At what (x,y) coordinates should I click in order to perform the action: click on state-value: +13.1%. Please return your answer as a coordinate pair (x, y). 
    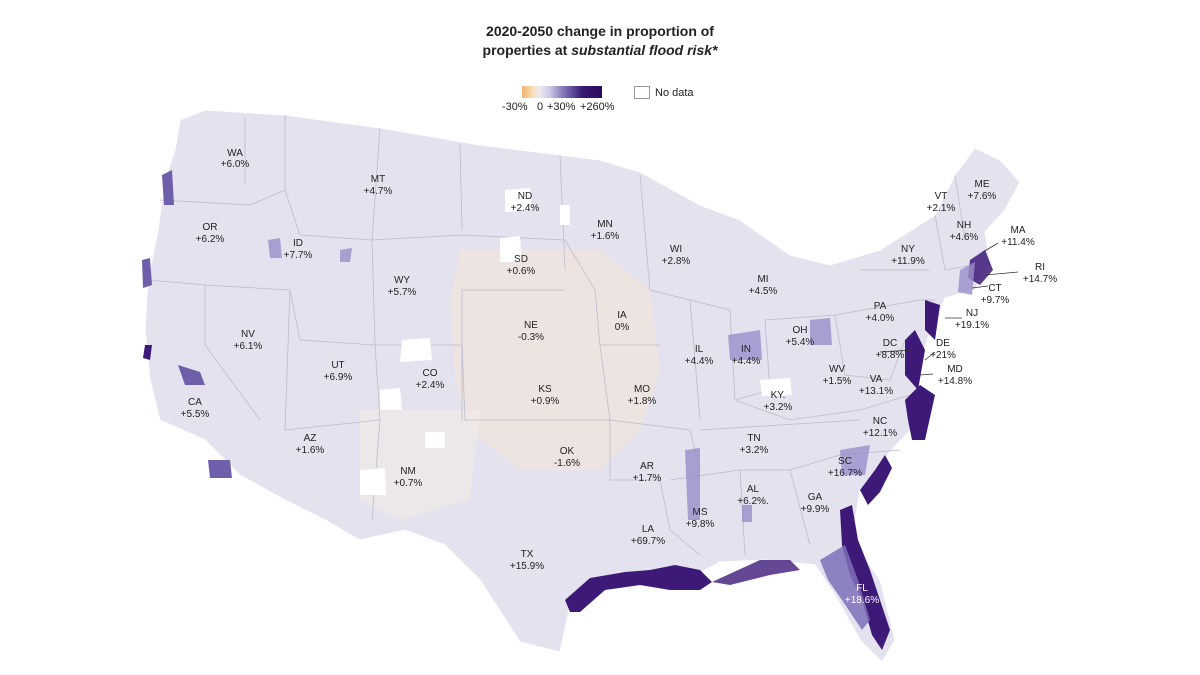
    Looking at the image, I should click on (876, 391).